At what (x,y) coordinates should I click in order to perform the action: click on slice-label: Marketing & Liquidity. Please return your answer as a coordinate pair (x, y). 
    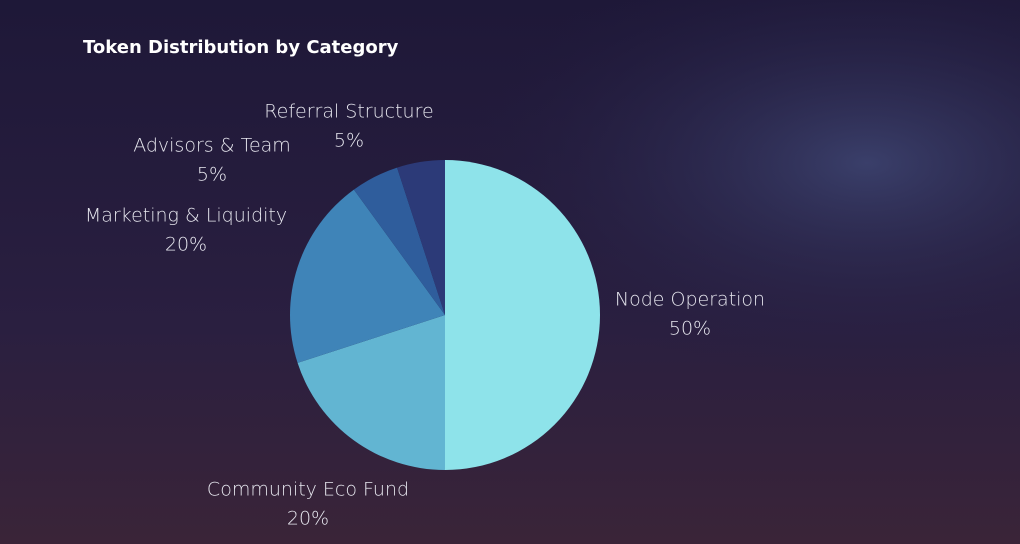
    Looking at the image, I should click on (186, 216).